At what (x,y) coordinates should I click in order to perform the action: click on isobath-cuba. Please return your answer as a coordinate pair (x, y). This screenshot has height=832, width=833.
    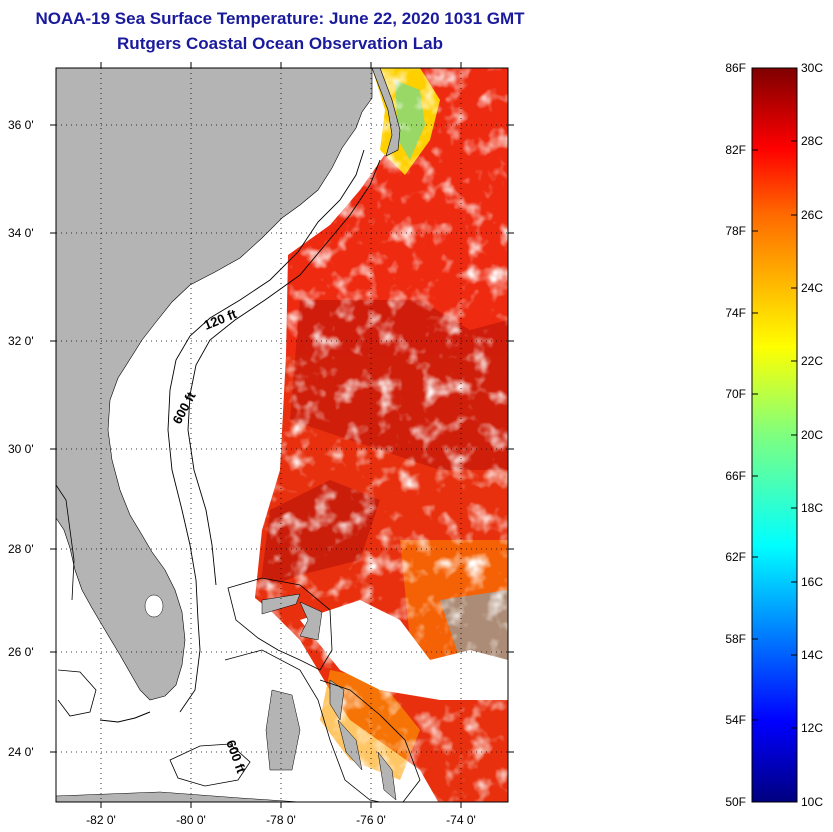
    Looking at the image, I should click on (210, 765).